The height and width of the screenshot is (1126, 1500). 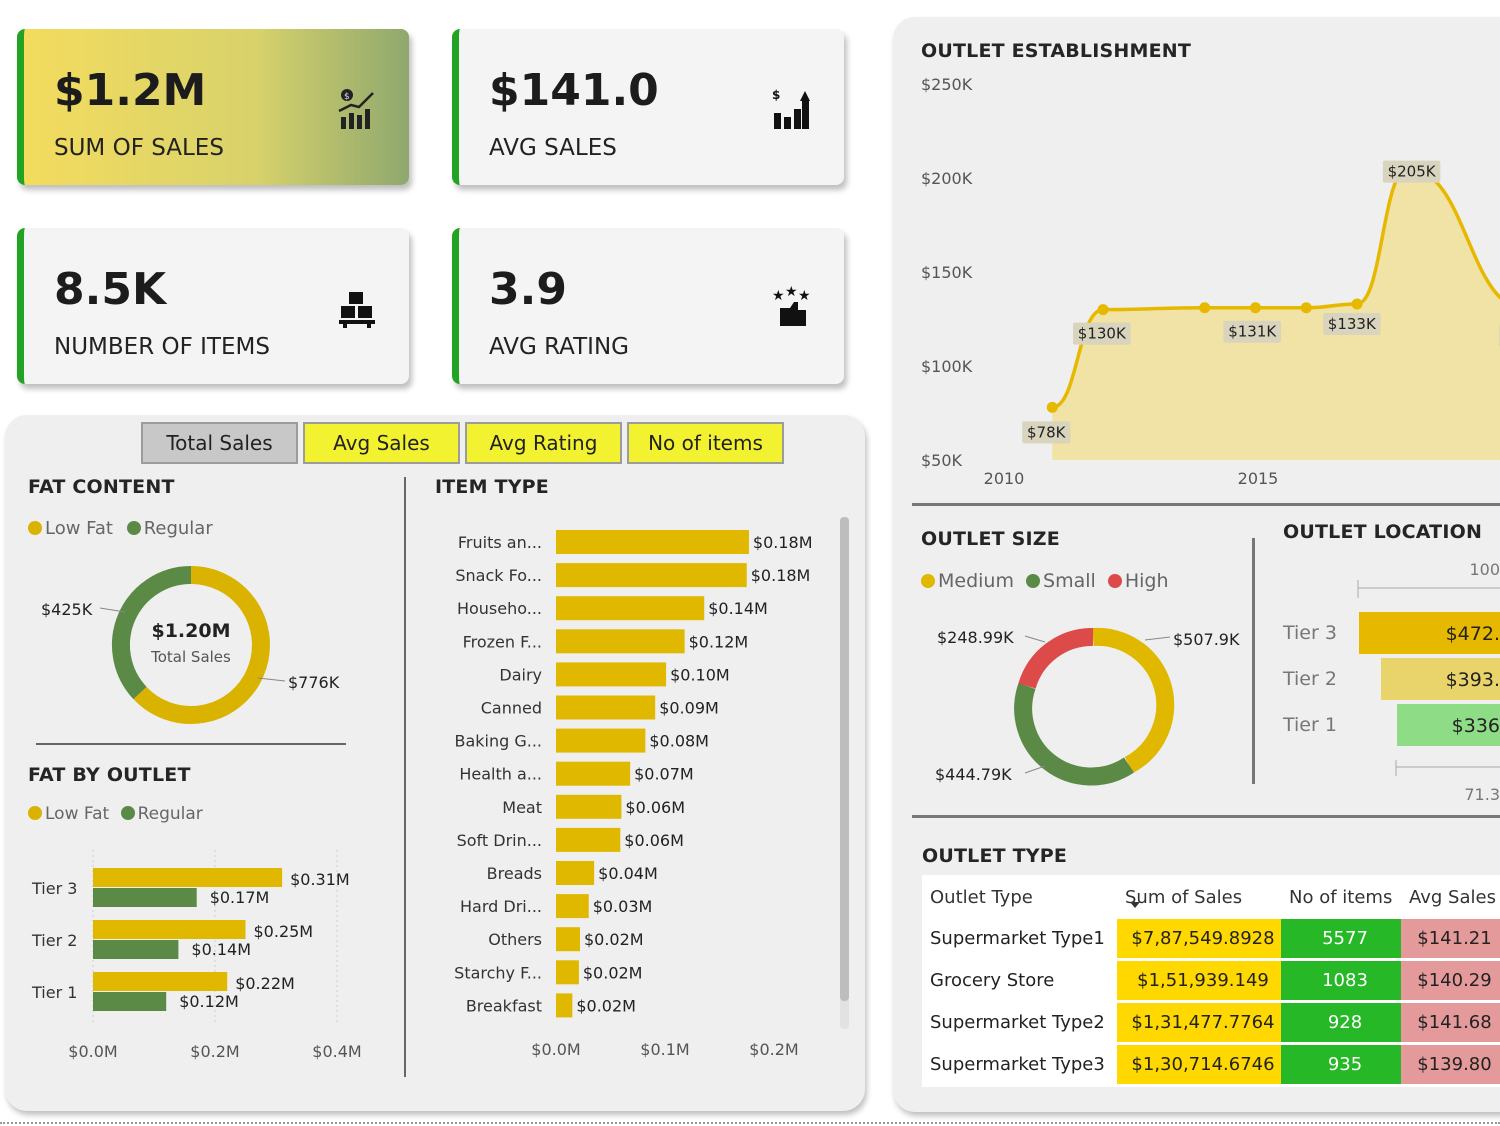 I want to click on tab-total-sales: Total Sales, so click(x=219, y=443).